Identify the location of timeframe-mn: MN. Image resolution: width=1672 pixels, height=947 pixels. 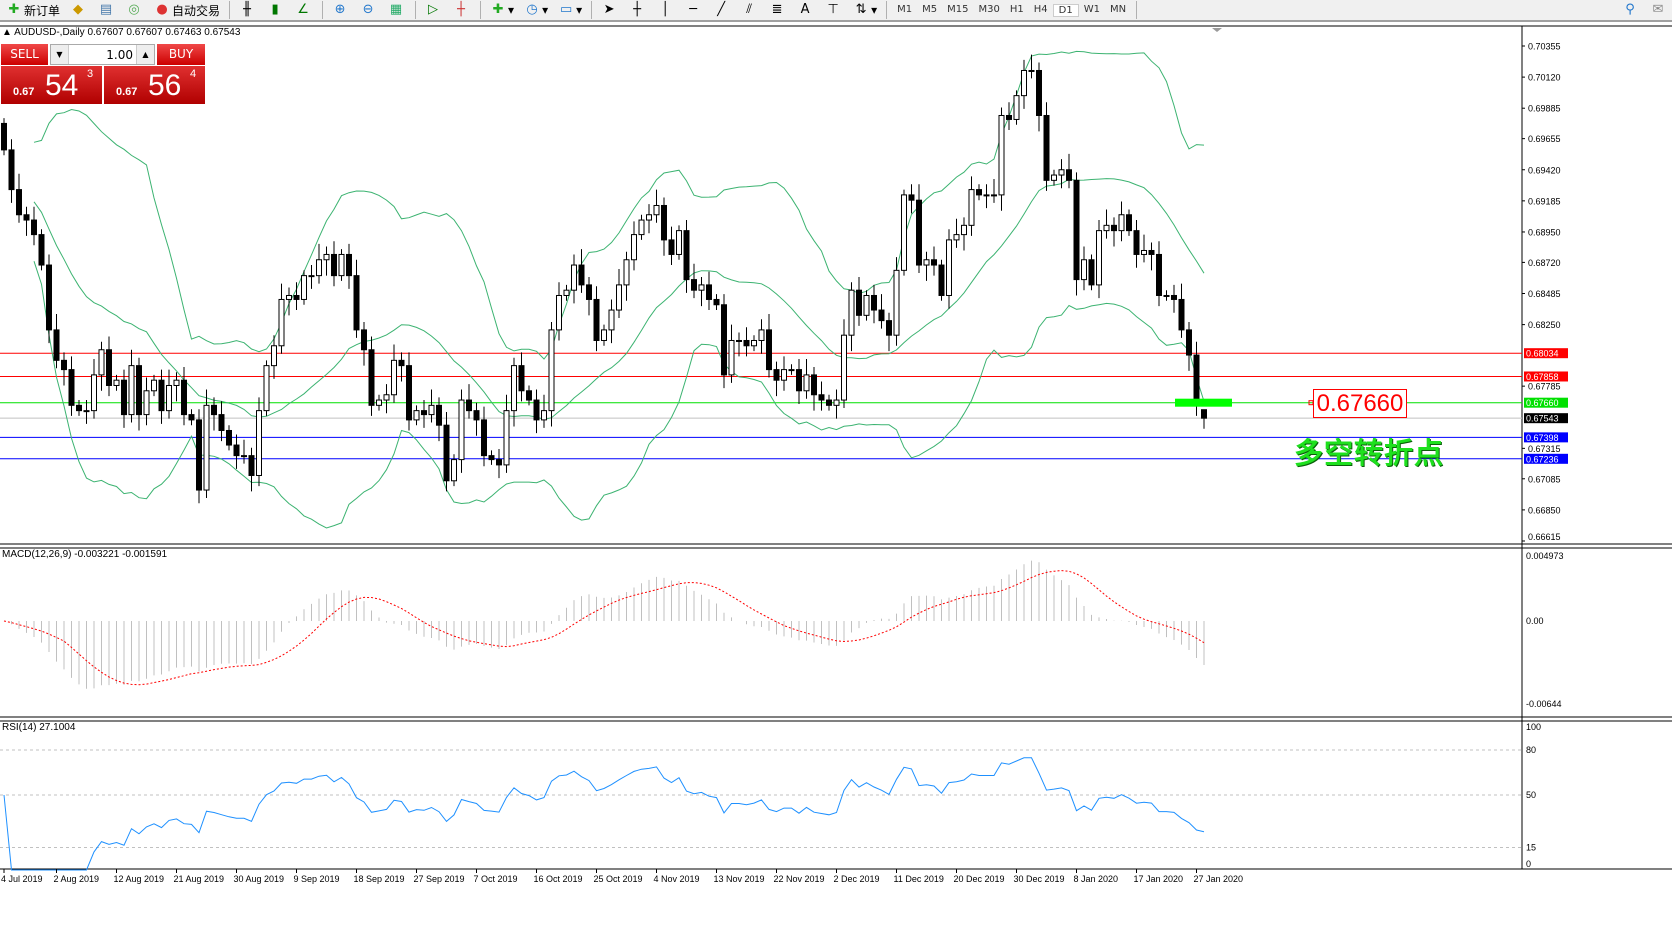
(1118, 9).